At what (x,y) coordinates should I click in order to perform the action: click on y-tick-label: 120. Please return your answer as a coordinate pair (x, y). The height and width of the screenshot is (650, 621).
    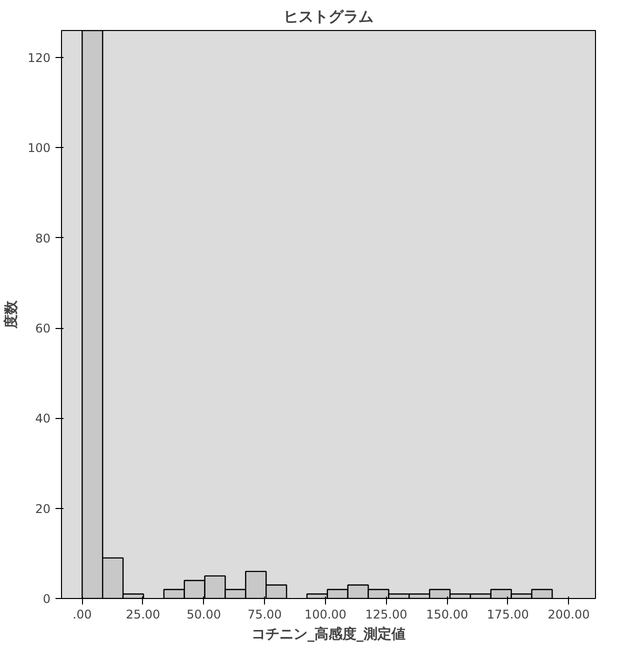
    Looking at the image, I should click on (39, 58).